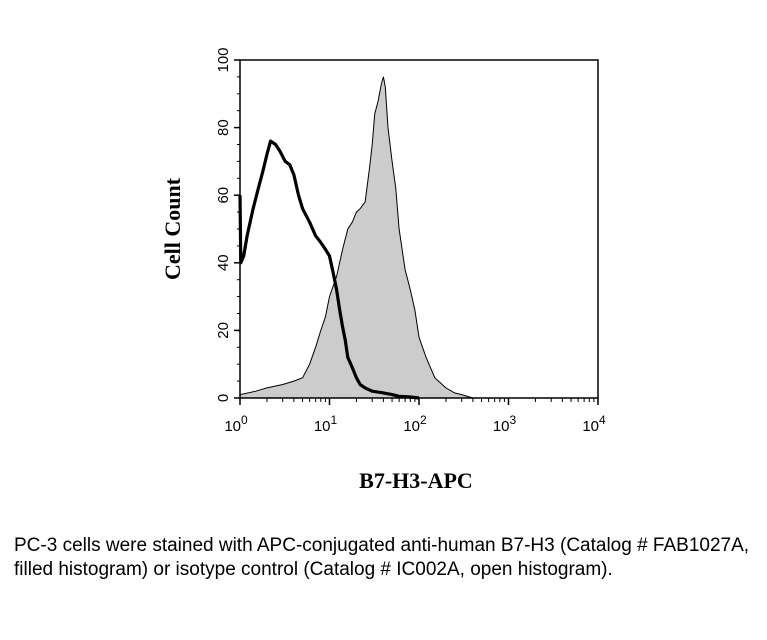 This screenshot has width=767, height=640. Describe the element at coordinates (223, 59) in the screenshot. I see `y-tick-label: 100` at that location.